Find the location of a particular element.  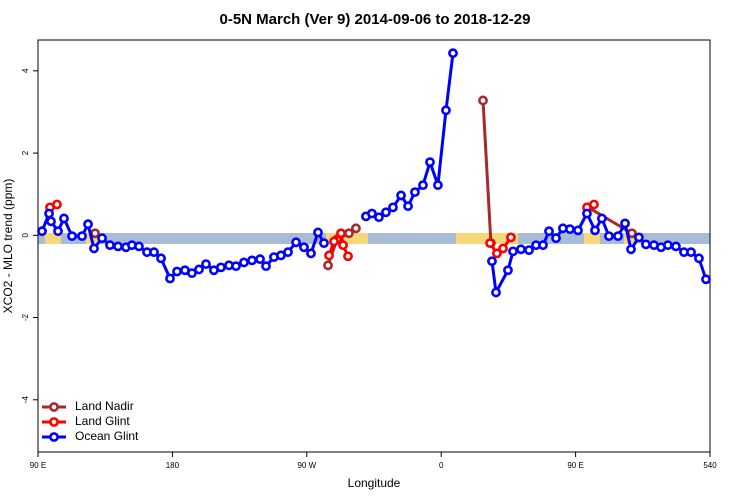

y-tick-label: -4 is located at coordinates (25, 400).